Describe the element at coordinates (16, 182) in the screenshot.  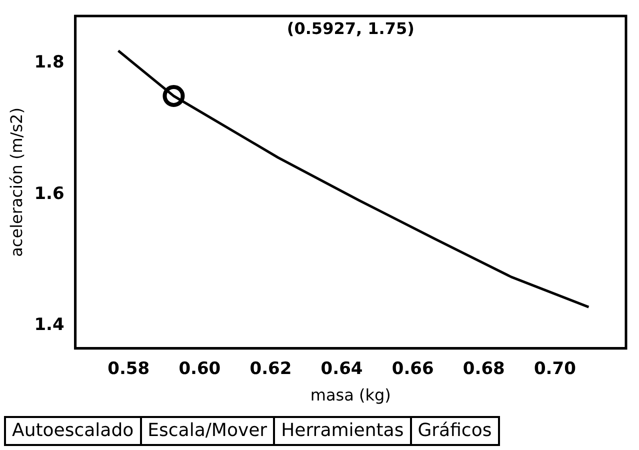
I see `y-axis-title: aceleración (m/s2)` at that location.